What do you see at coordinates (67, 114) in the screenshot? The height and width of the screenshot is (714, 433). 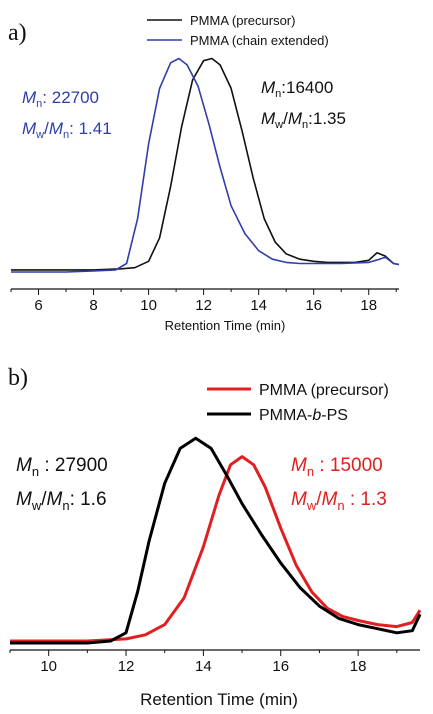 I see `annotation-a-extended: Mn: 22700 Mw/Mn: 1.41` at bounding box center [67, 114].